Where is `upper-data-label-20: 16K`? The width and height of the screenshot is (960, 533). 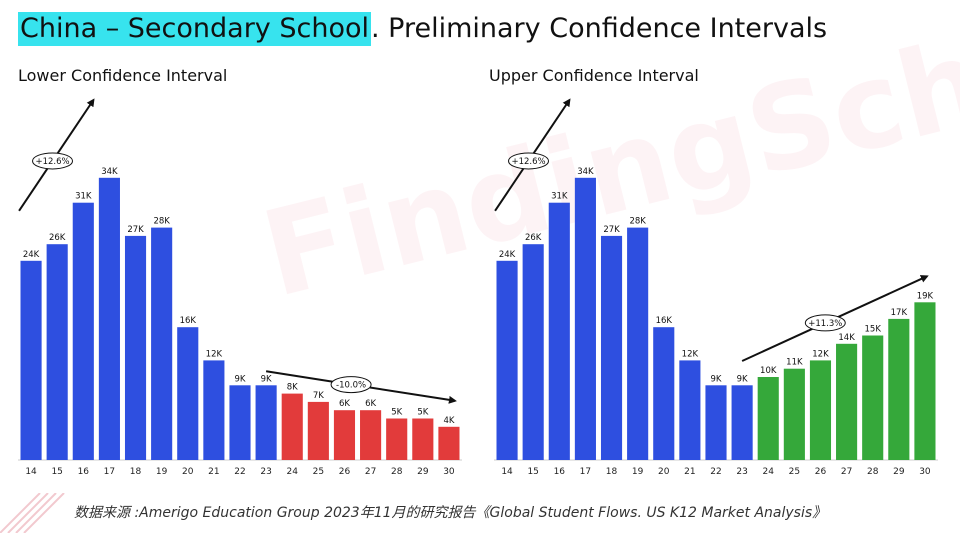 upper-data-label-20: 16K is located at coordinates (664, 321).